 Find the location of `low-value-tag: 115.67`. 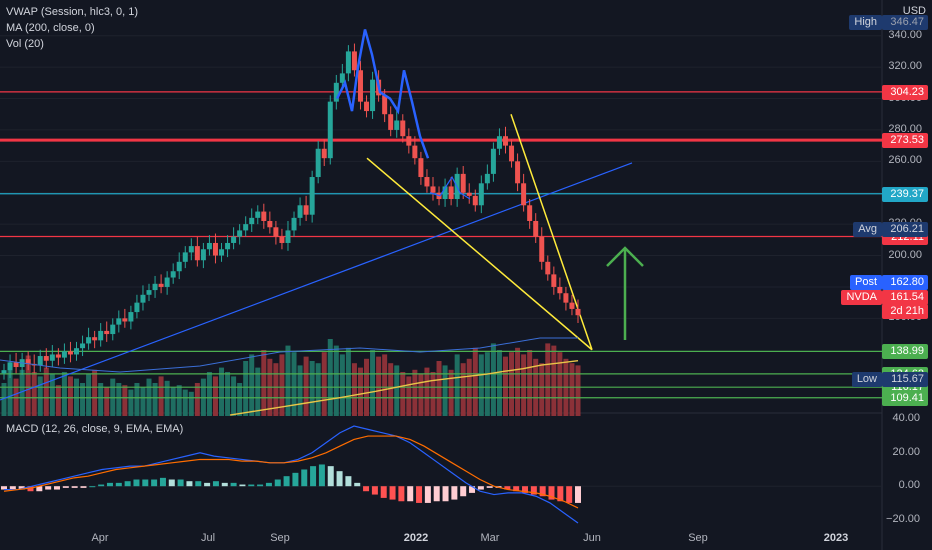

low-value-tag: 115.67 is located at coordinates (905, 379).